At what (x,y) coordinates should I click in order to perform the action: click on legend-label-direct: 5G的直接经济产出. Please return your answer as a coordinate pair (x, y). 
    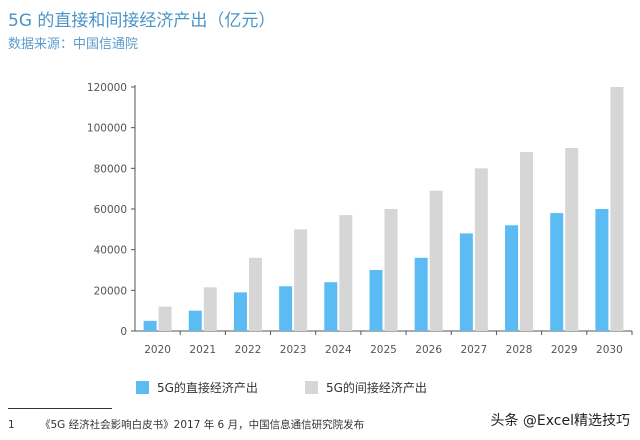
    Looking at the image, I should click on (207, 387).